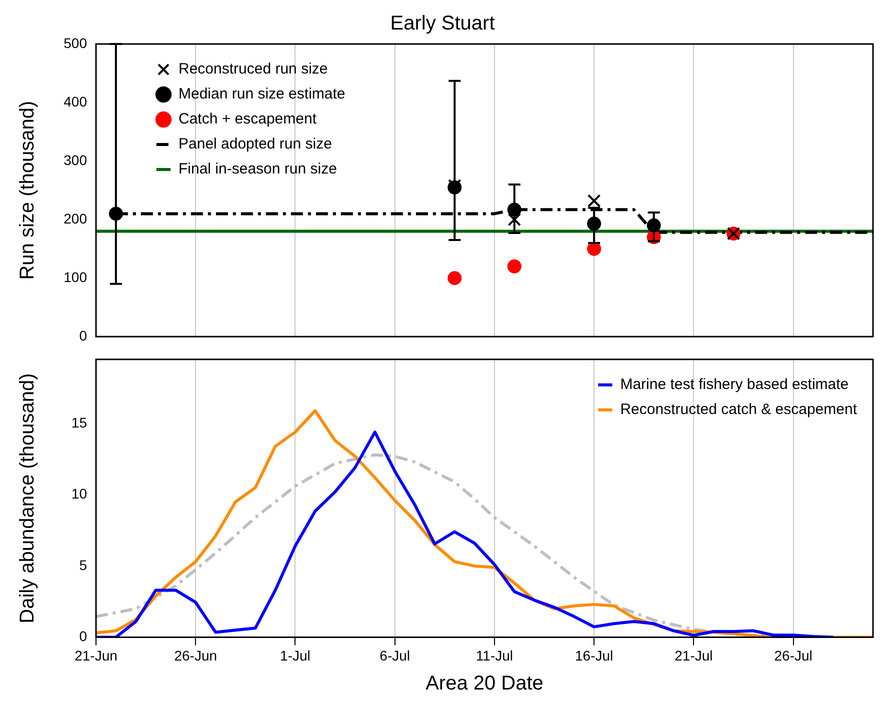  I want to click on x-tick-label: 6-Jul, so click(395, 655).